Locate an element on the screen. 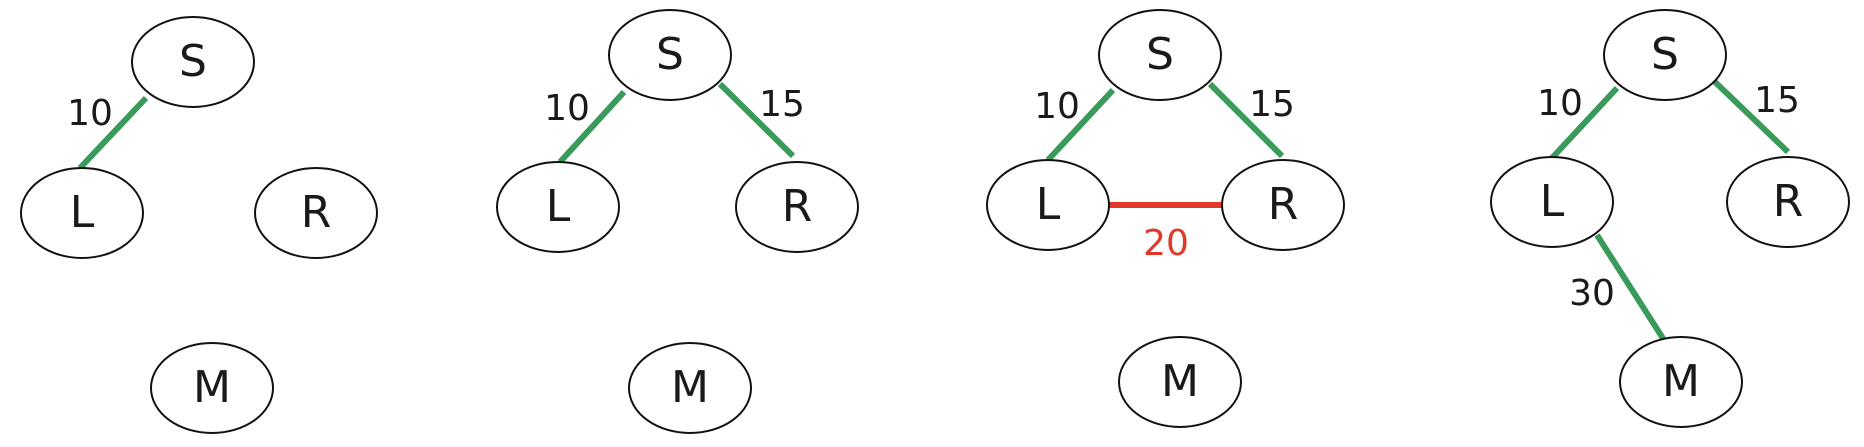  edge-weight-label: 30 is located at coordinates (1592, 293).